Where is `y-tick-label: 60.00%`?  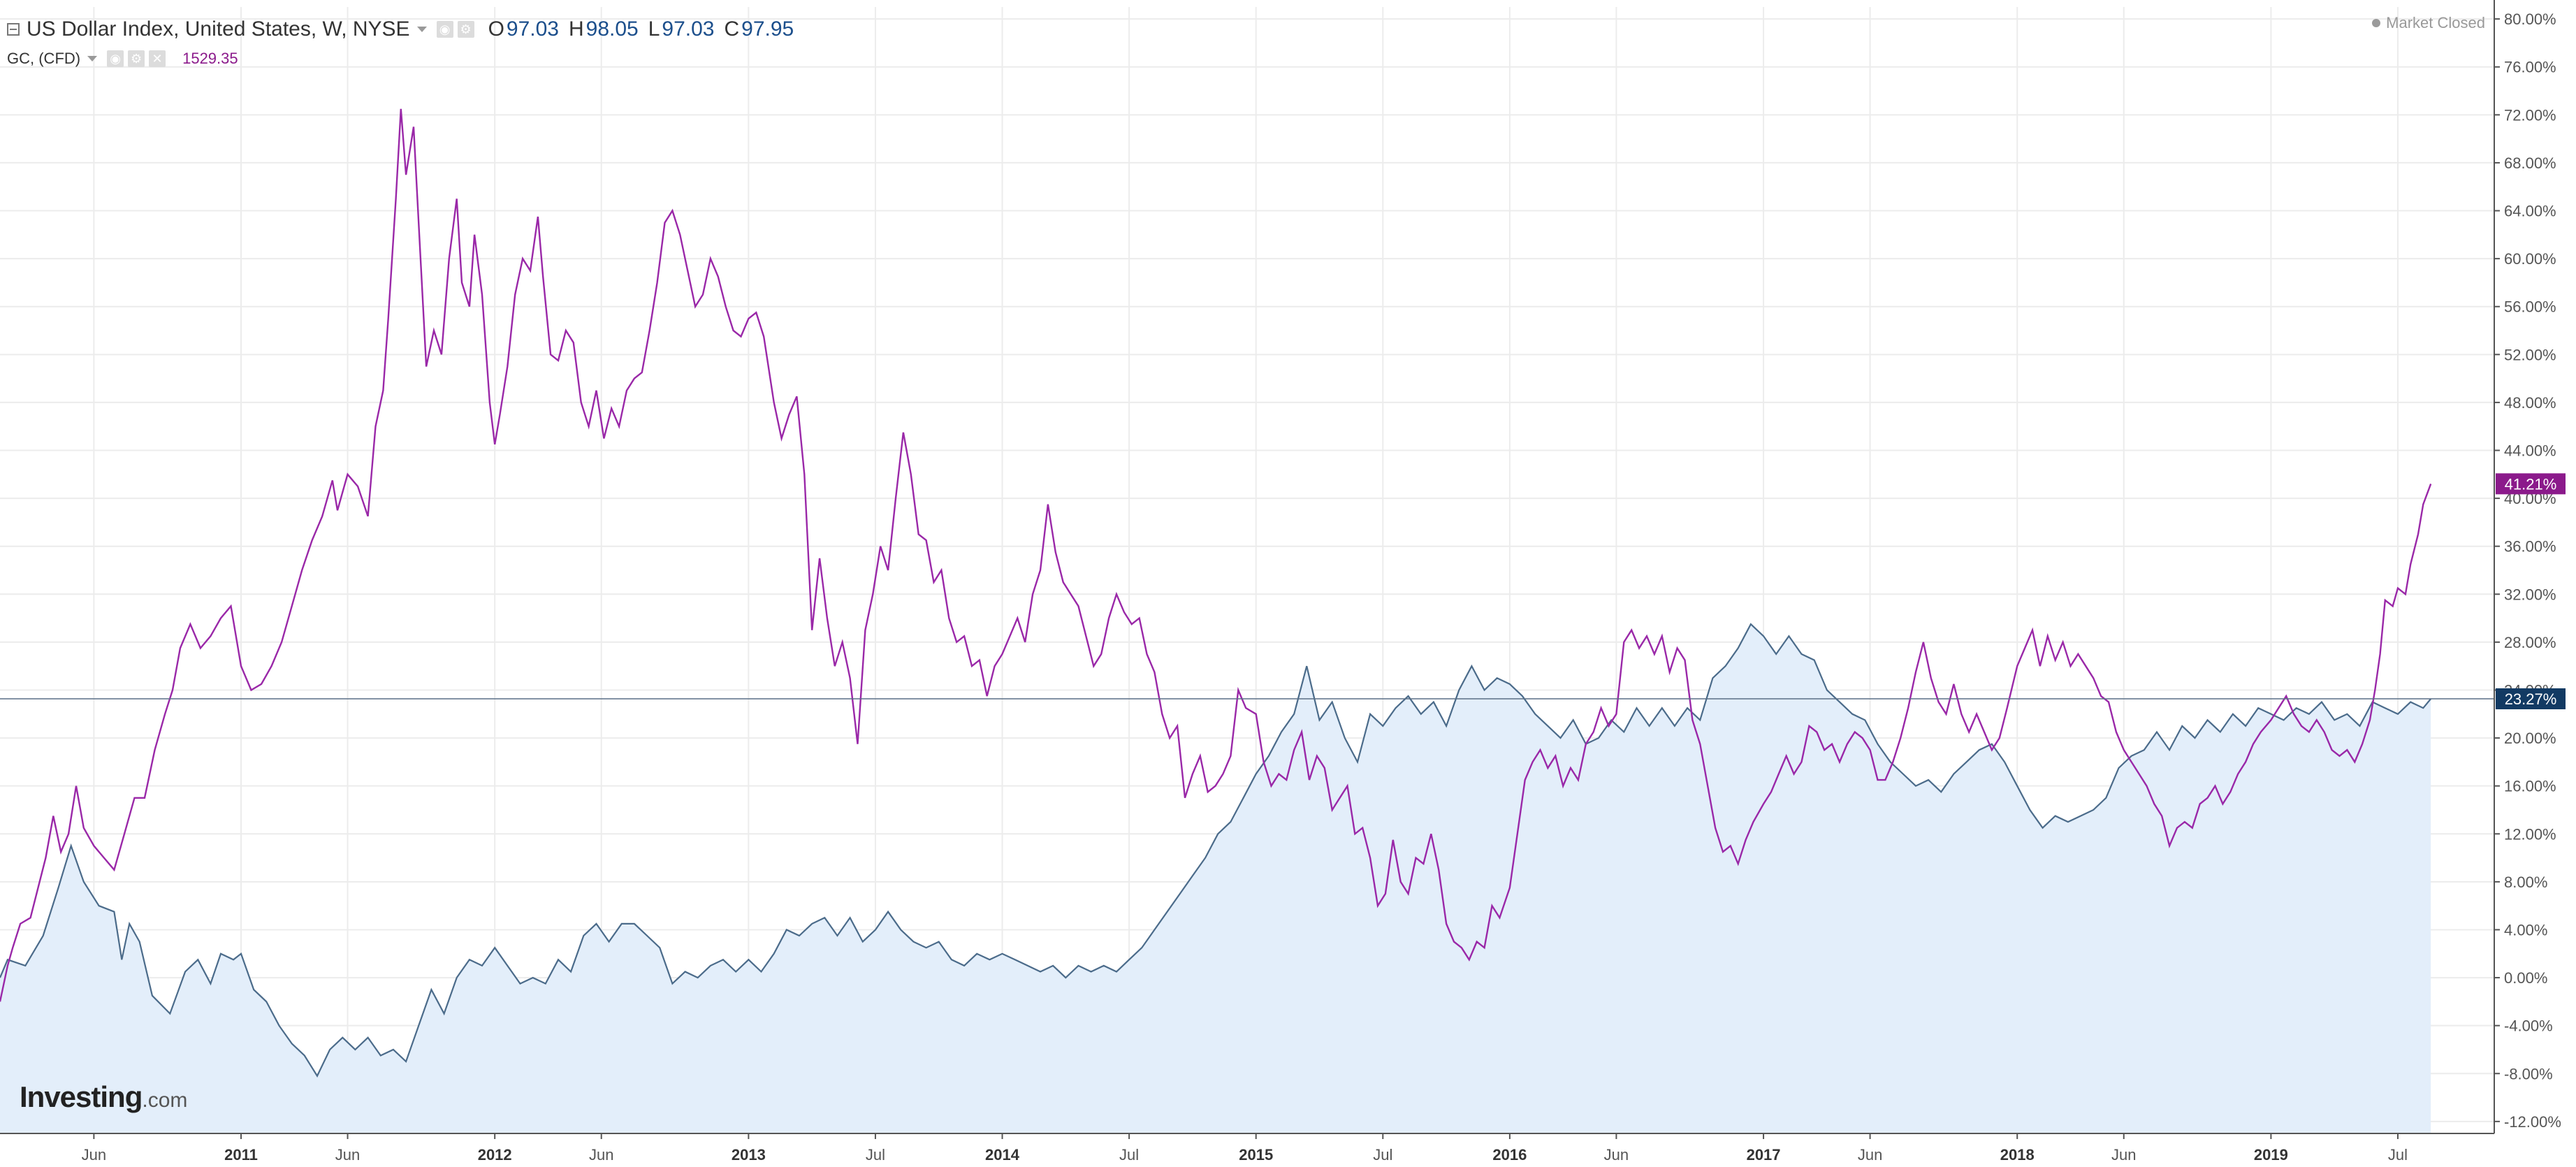 y-tick-label: 60.00% is located at coordinates (2530, 259).